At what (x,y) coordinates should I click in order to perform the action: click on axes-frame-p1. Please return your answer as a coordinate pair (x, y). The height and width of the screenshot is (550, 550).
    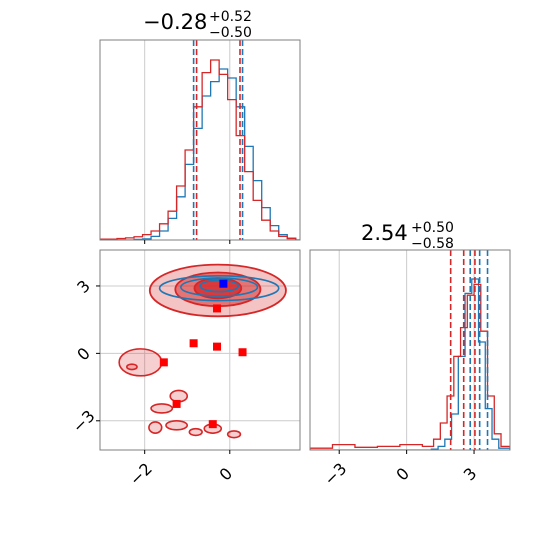
    Looking at the image, I should click on (200, 140).